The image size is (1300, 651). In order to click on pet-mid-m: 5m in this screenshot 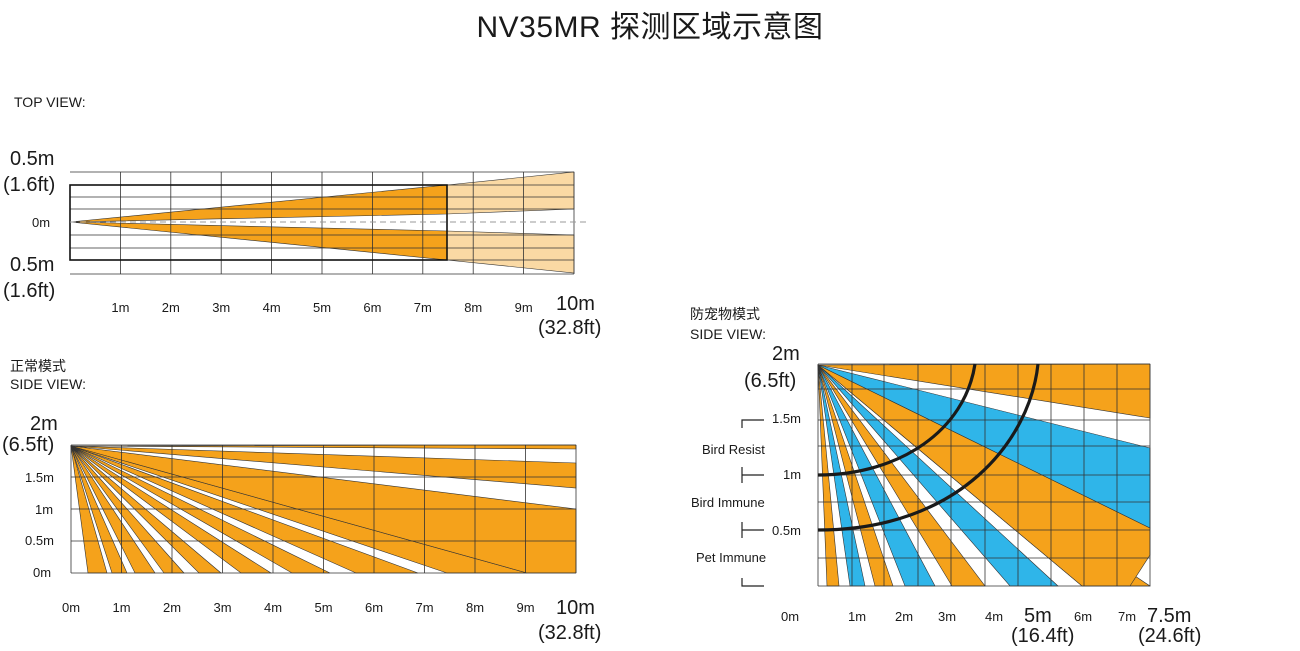, I will do `click(1038, 616)`.